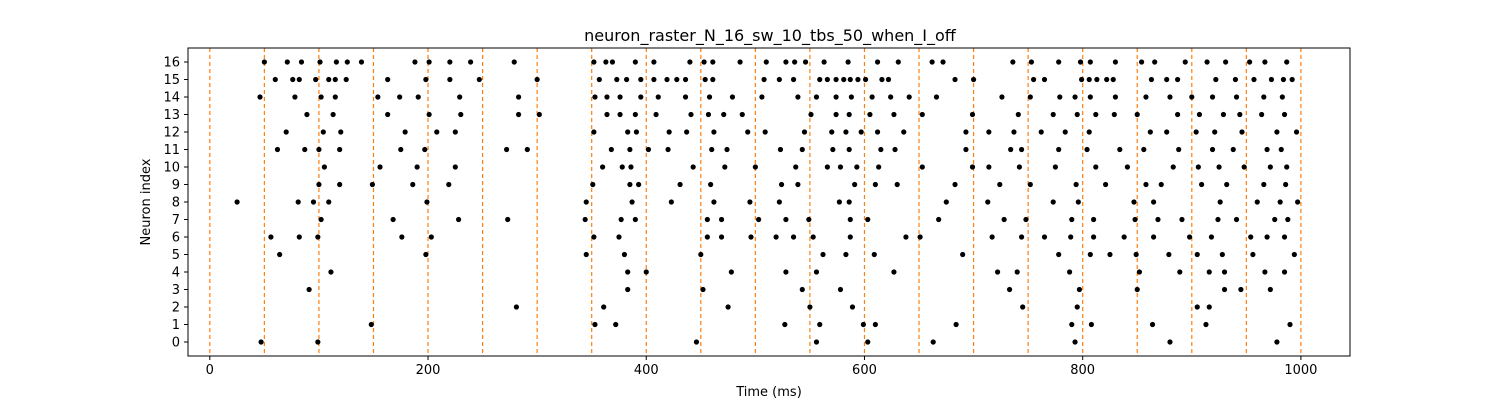 The image size is (1500, 400). Describe the element at coordinates (176, 238) in the screenshot. I see `y-tick-label: 6` at that location.